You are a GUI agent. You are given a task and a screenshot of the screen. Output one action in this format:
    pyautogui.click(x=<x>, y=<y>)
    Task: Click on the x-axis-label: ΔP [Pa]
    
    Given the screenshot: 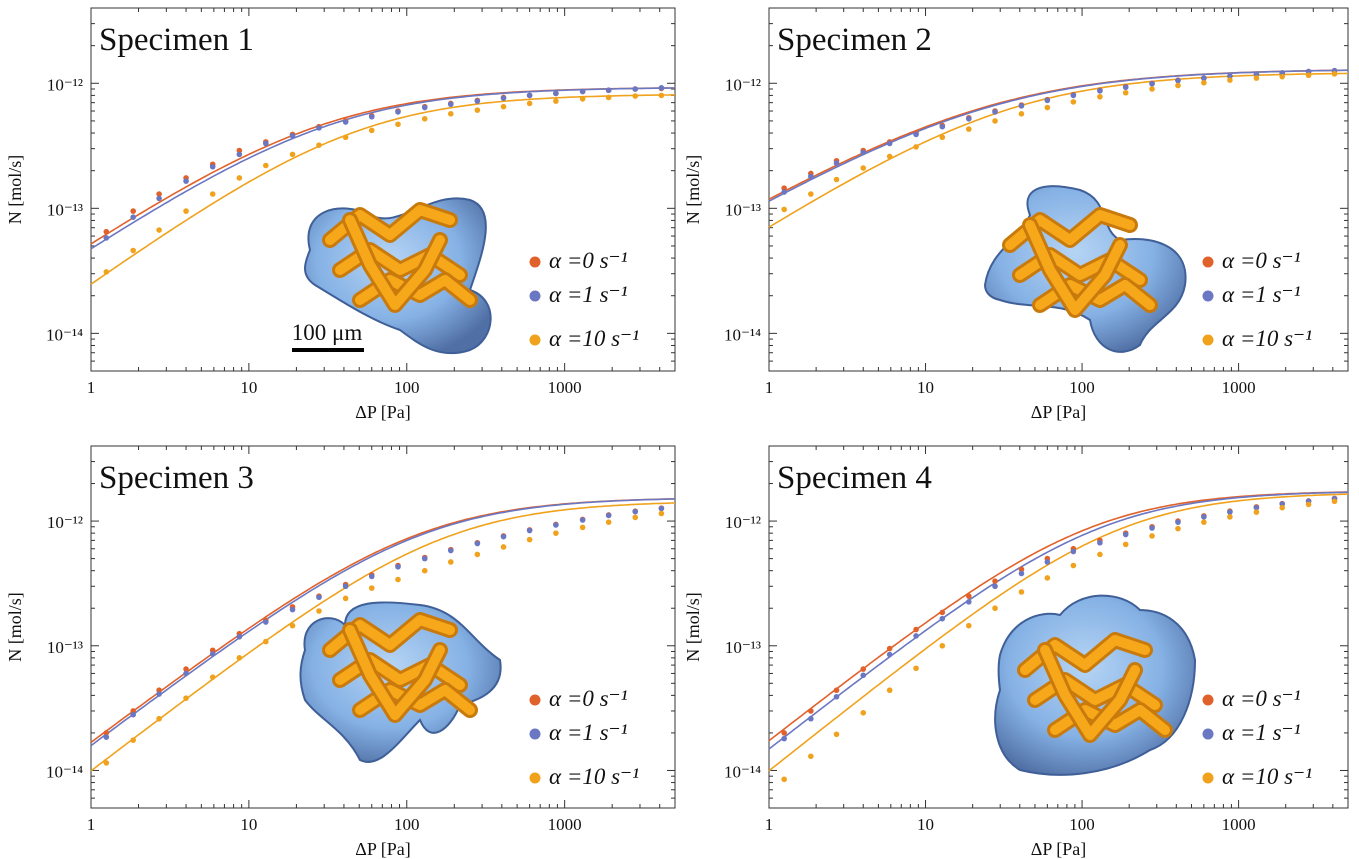 What is the action you would take?
    pyautogui.click(x=382, y=412)
    